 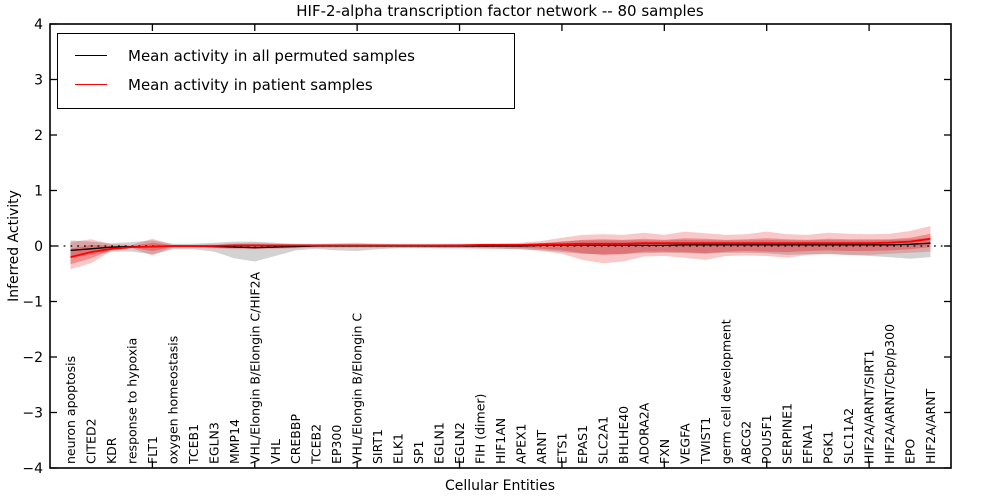 What do you see at coordinates (807, 443) in the screenshot?
I see `category-label: EFNA1` at bounding box center [807, 443].